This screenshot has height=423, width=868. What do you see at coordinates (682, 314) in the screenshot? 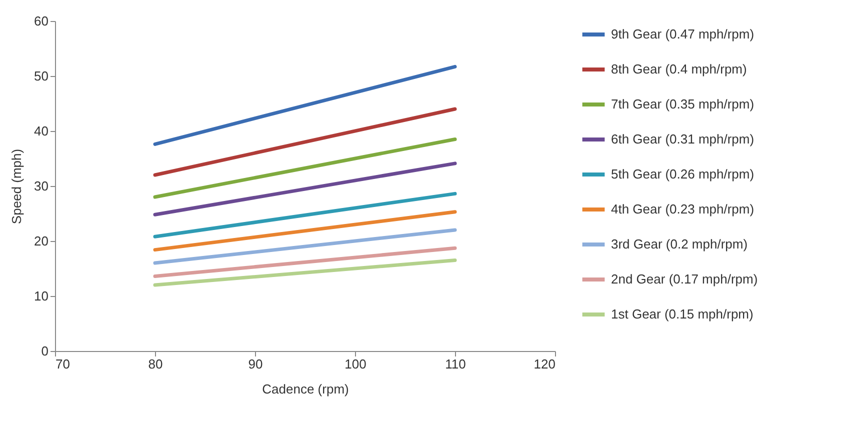
I see `legend-label: 1st Gear (0.15 mph/rpm)` at bounding box center [682, 314].